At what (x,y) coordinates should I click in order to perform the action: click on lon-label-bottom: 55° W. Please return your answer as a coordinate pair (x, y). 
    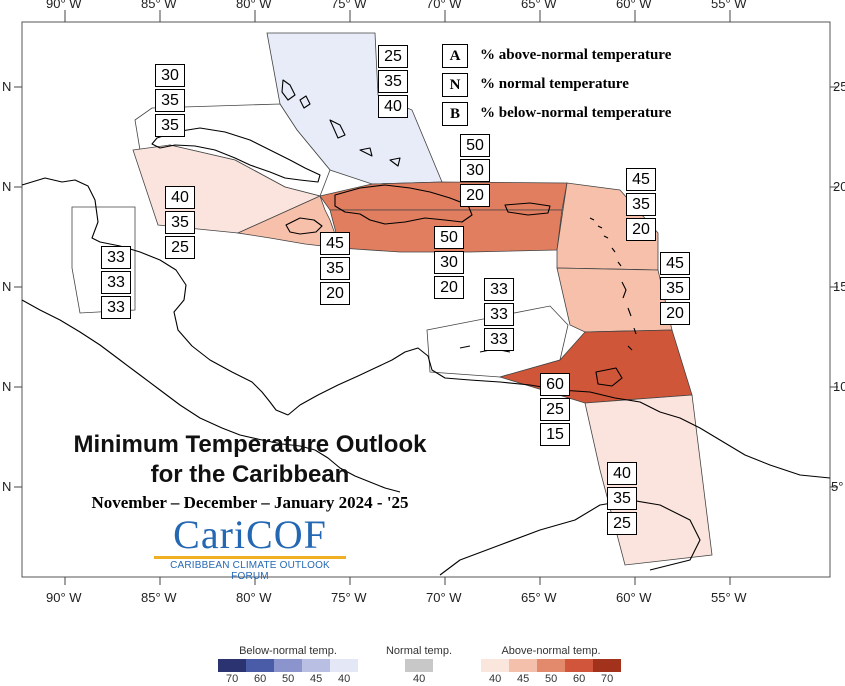
    Looking at the image, I should click on (729, 597).